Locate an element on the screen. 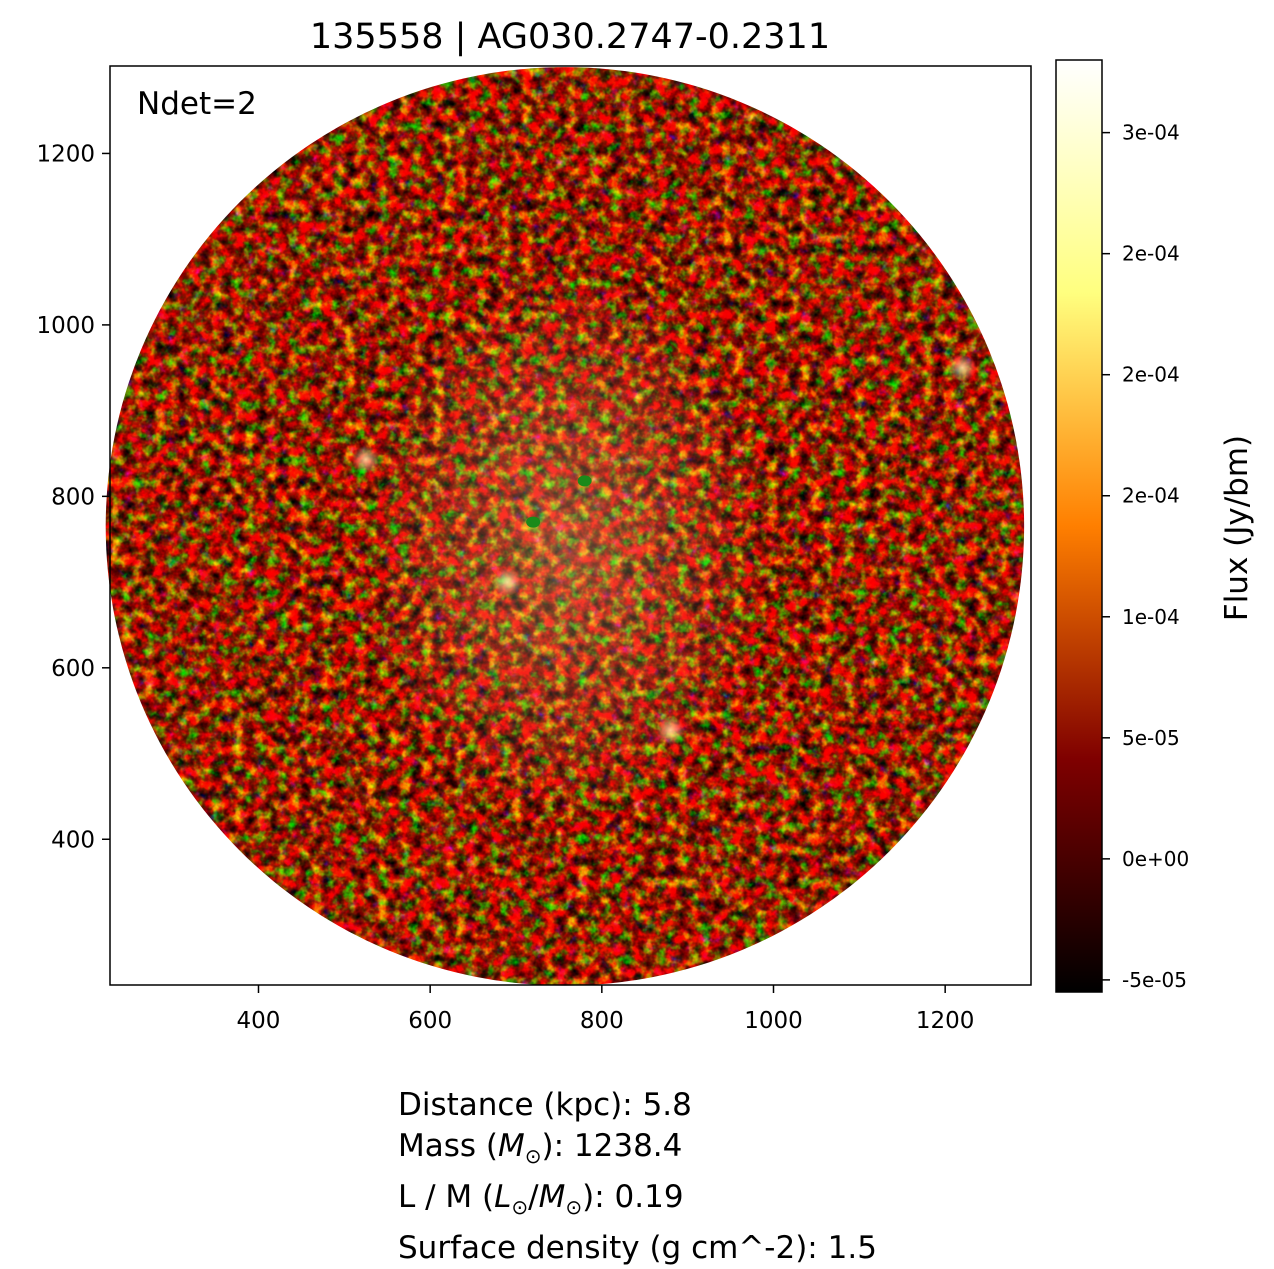  lm-value: ): 0.19 is located at coordinates (633, 1197).